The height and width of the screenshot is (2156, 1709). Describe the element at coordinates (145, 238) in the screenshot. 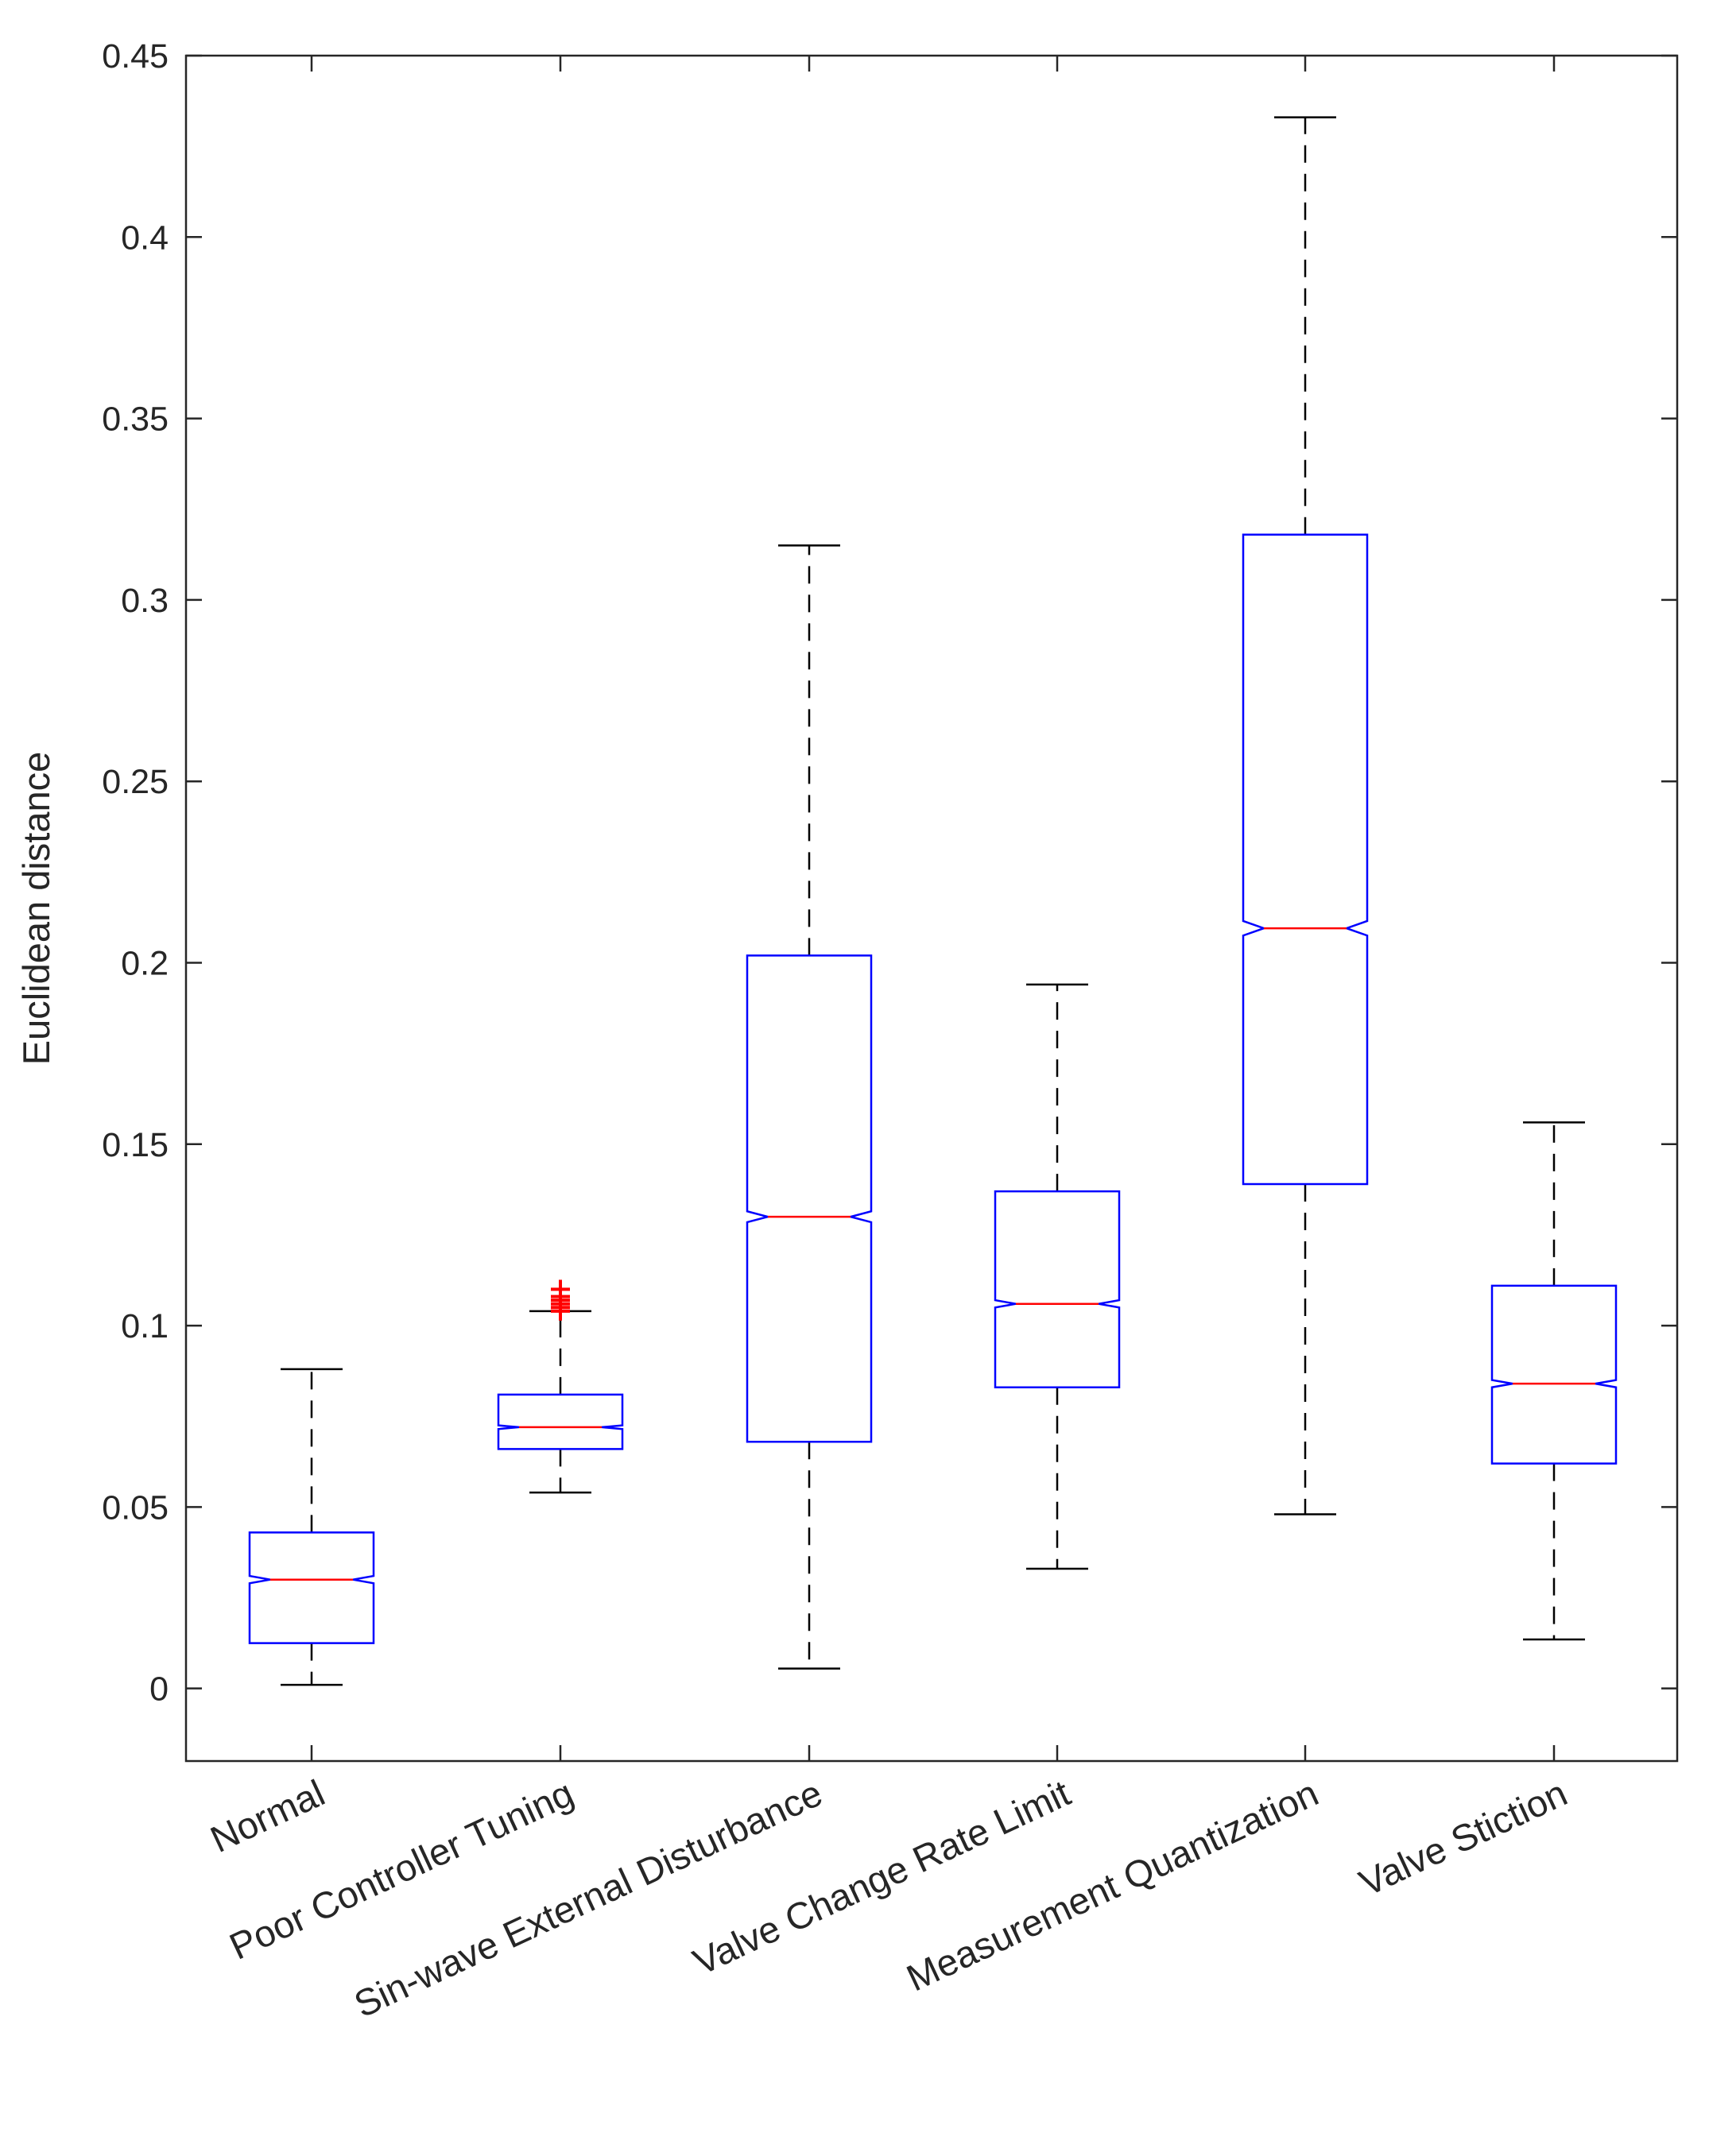

I see `y-tick-label: 0.4` at that location.